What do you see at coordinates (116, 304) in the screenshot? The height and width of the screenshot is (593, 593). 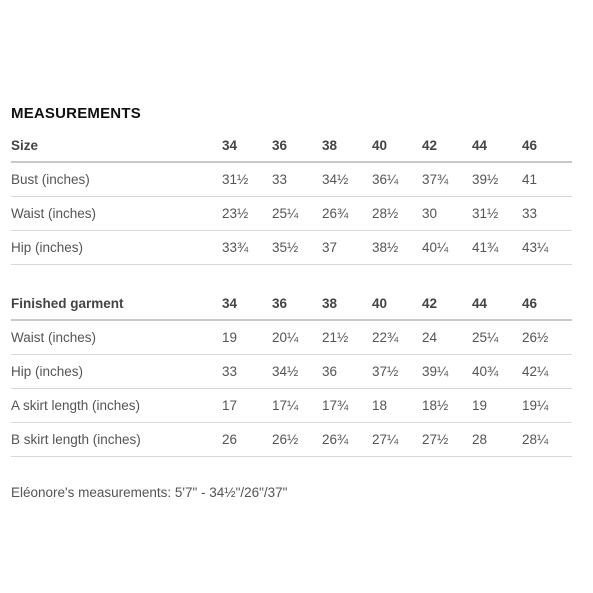 I see `header-label: Finished garment` at bounding box center [116, 304].